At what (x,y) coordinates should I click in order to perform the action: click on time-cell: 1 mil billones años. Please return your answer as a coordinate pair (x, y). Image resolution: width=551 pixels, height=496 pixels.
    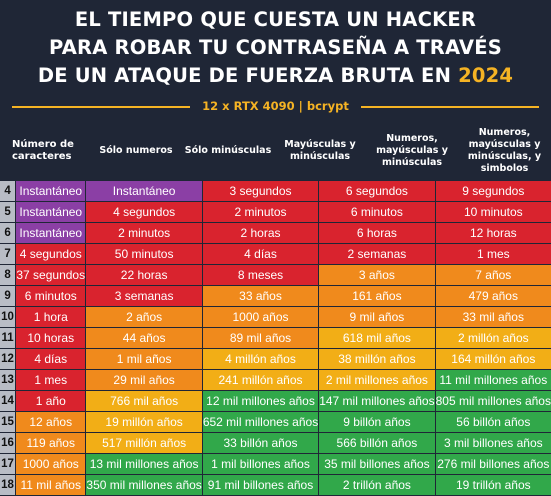
    Looking at the image, I should click on (260, 464).